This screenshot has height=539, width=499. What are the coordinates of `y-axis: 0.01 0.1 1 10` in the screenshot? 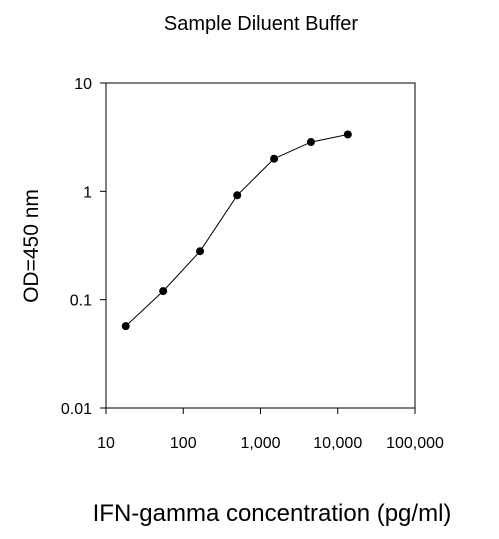 It's located at (83, 247).